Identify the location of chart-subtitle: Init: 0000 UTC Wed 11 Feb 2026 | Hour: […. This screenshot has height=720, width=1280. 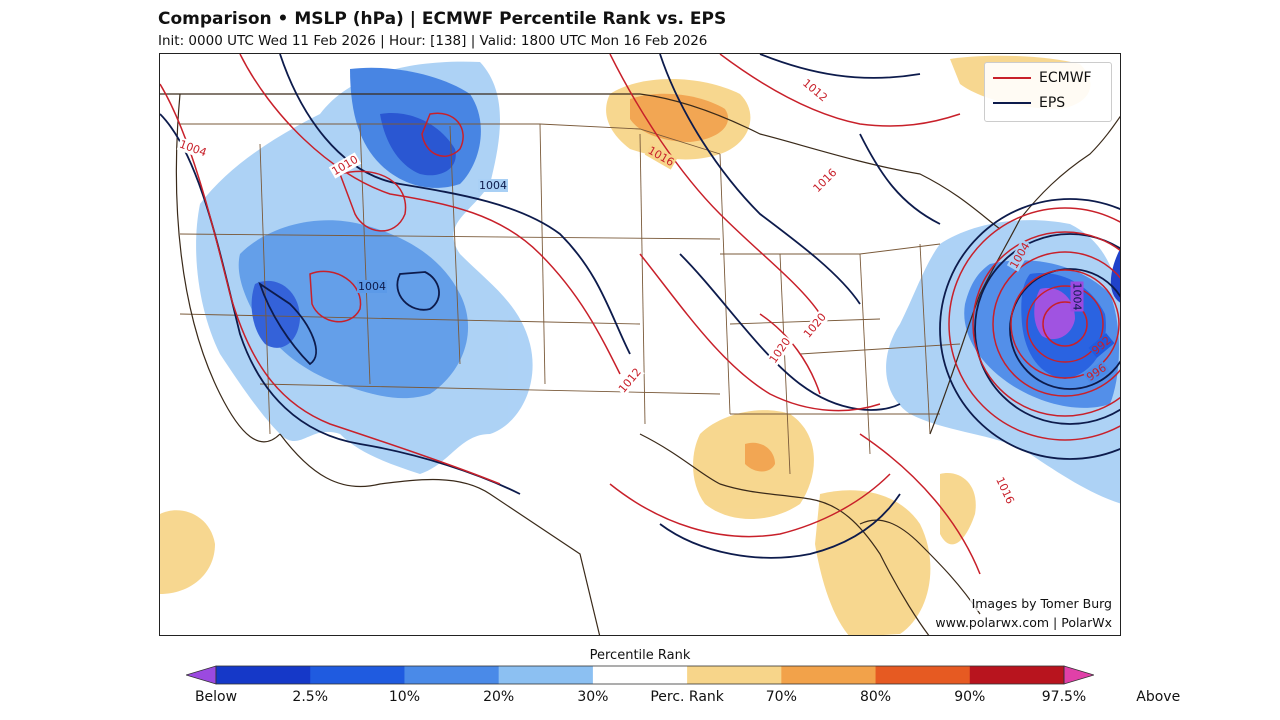
(433, 41).